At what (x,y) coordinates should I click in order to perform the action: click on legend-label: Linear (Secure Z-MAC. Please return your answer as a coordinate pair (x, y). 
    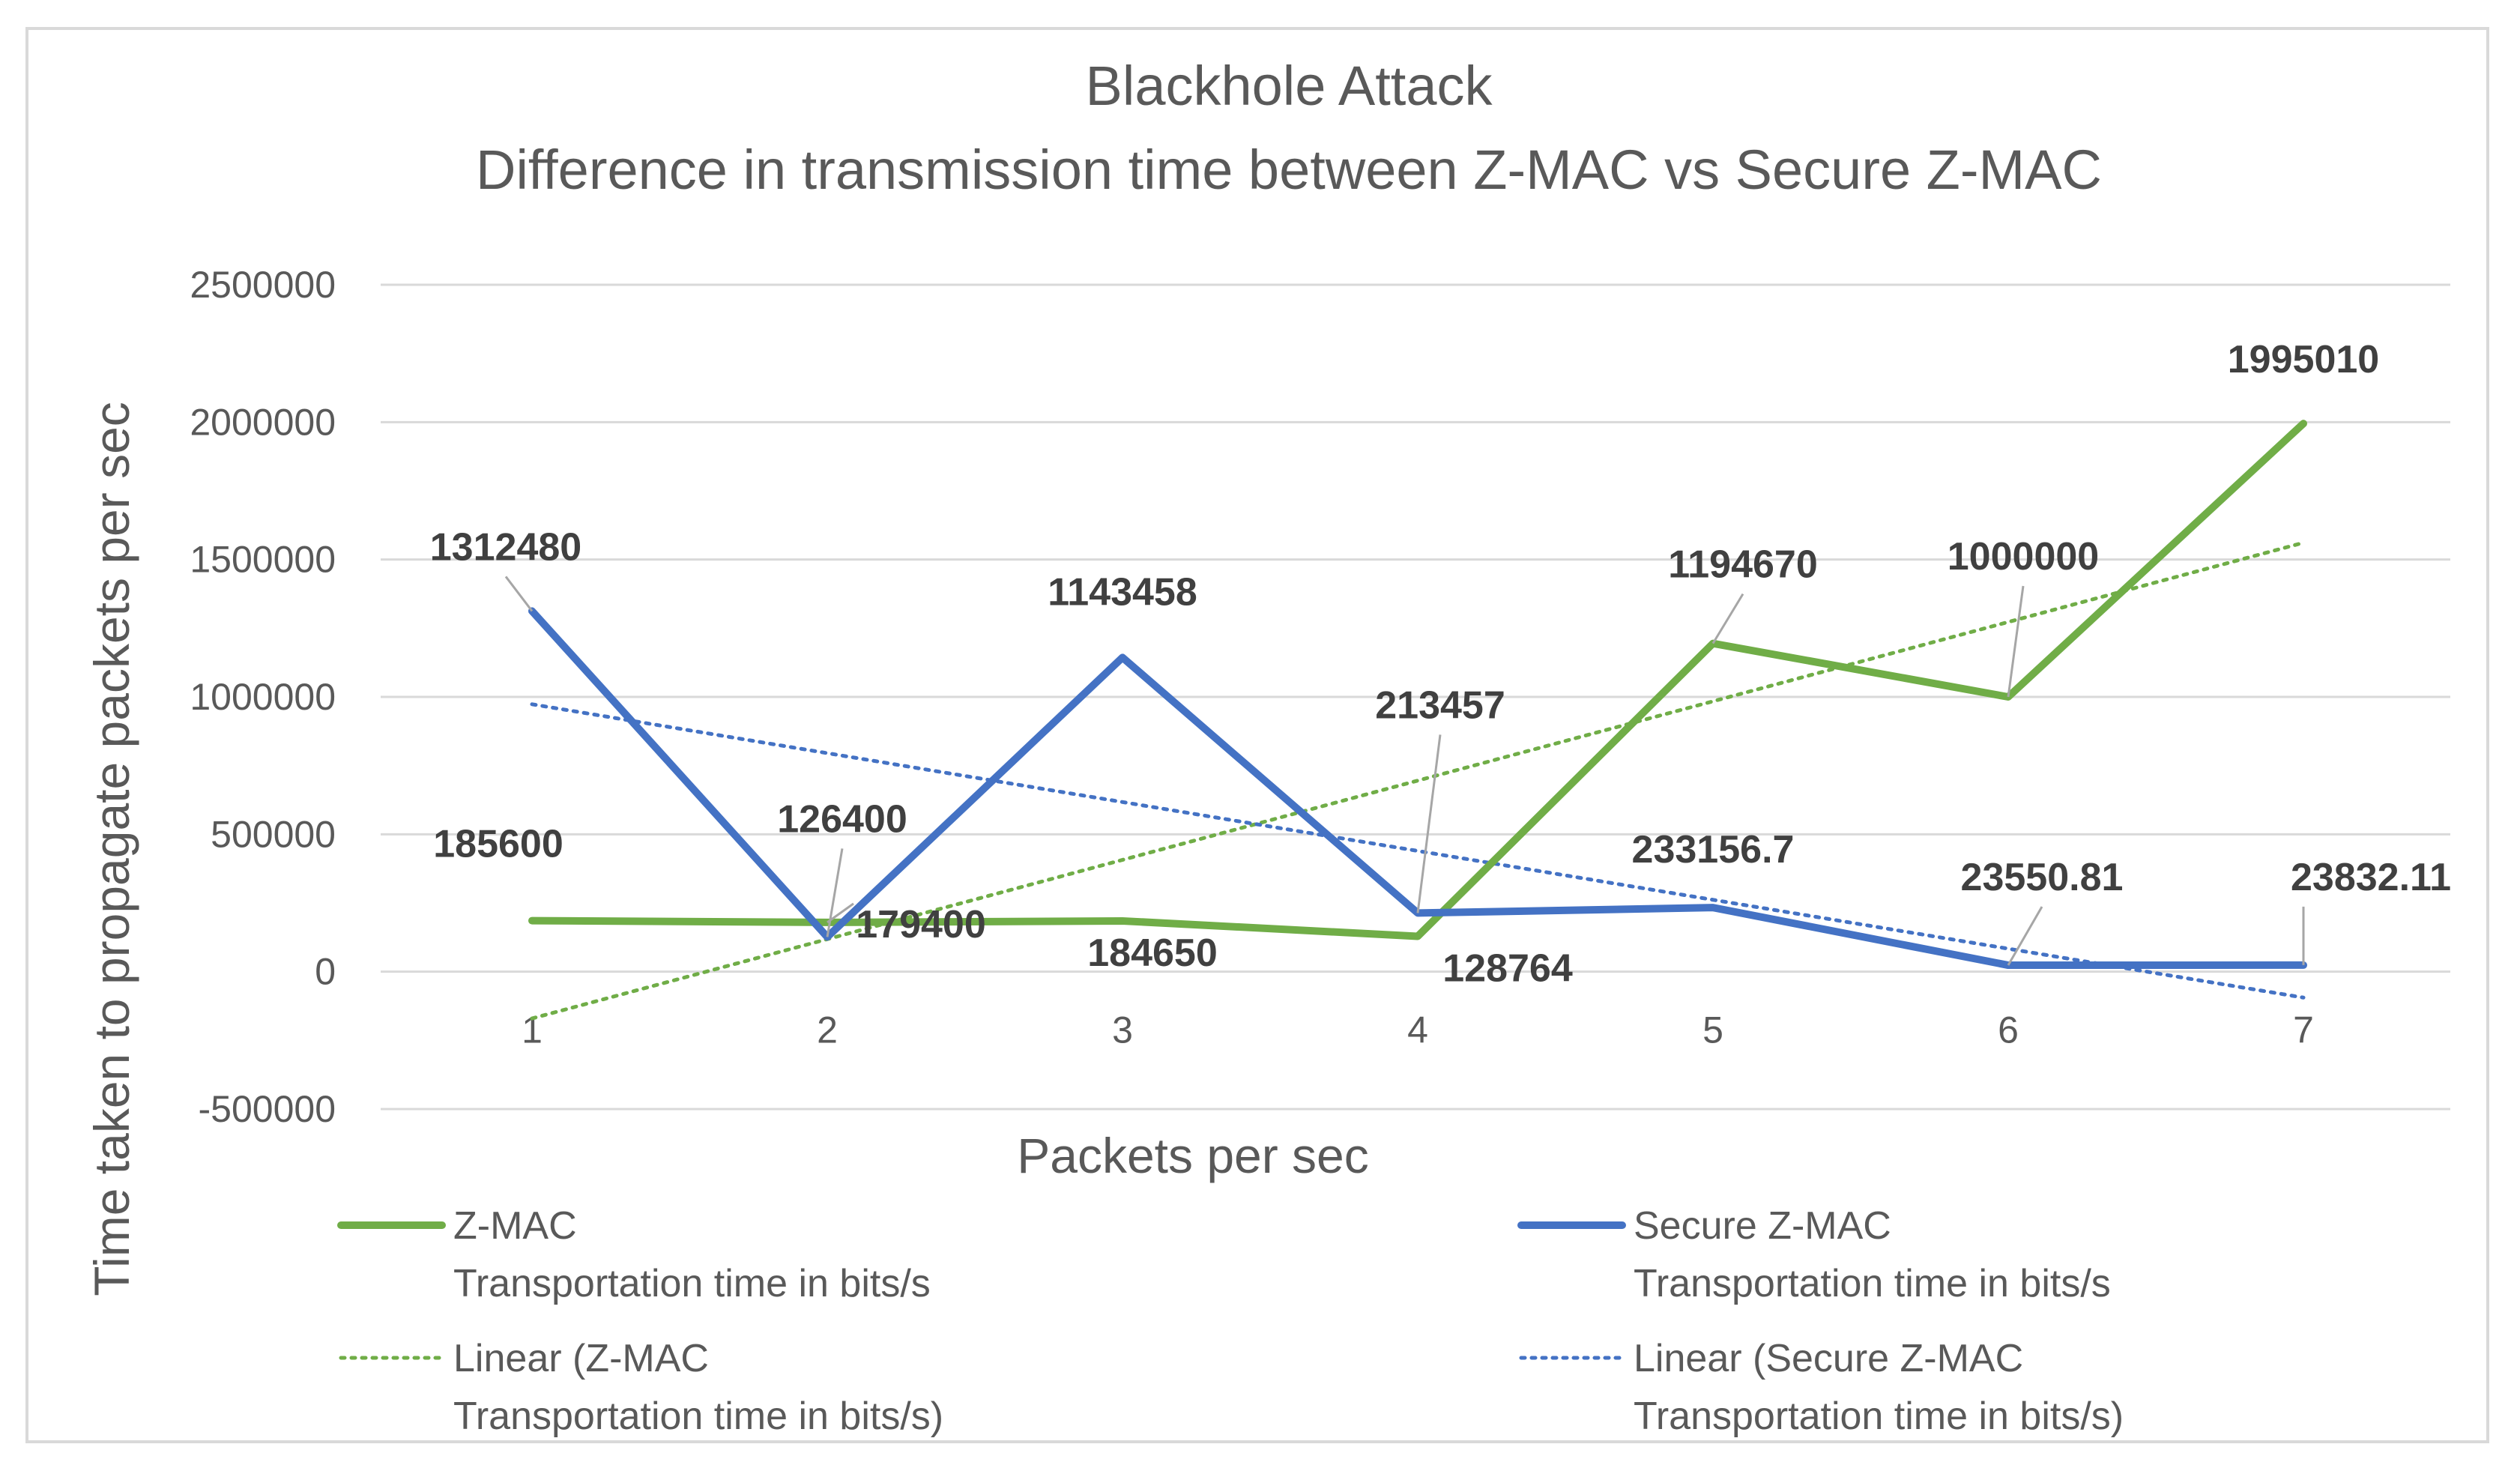
    Looking at the image, I should click on (1828, 1358).